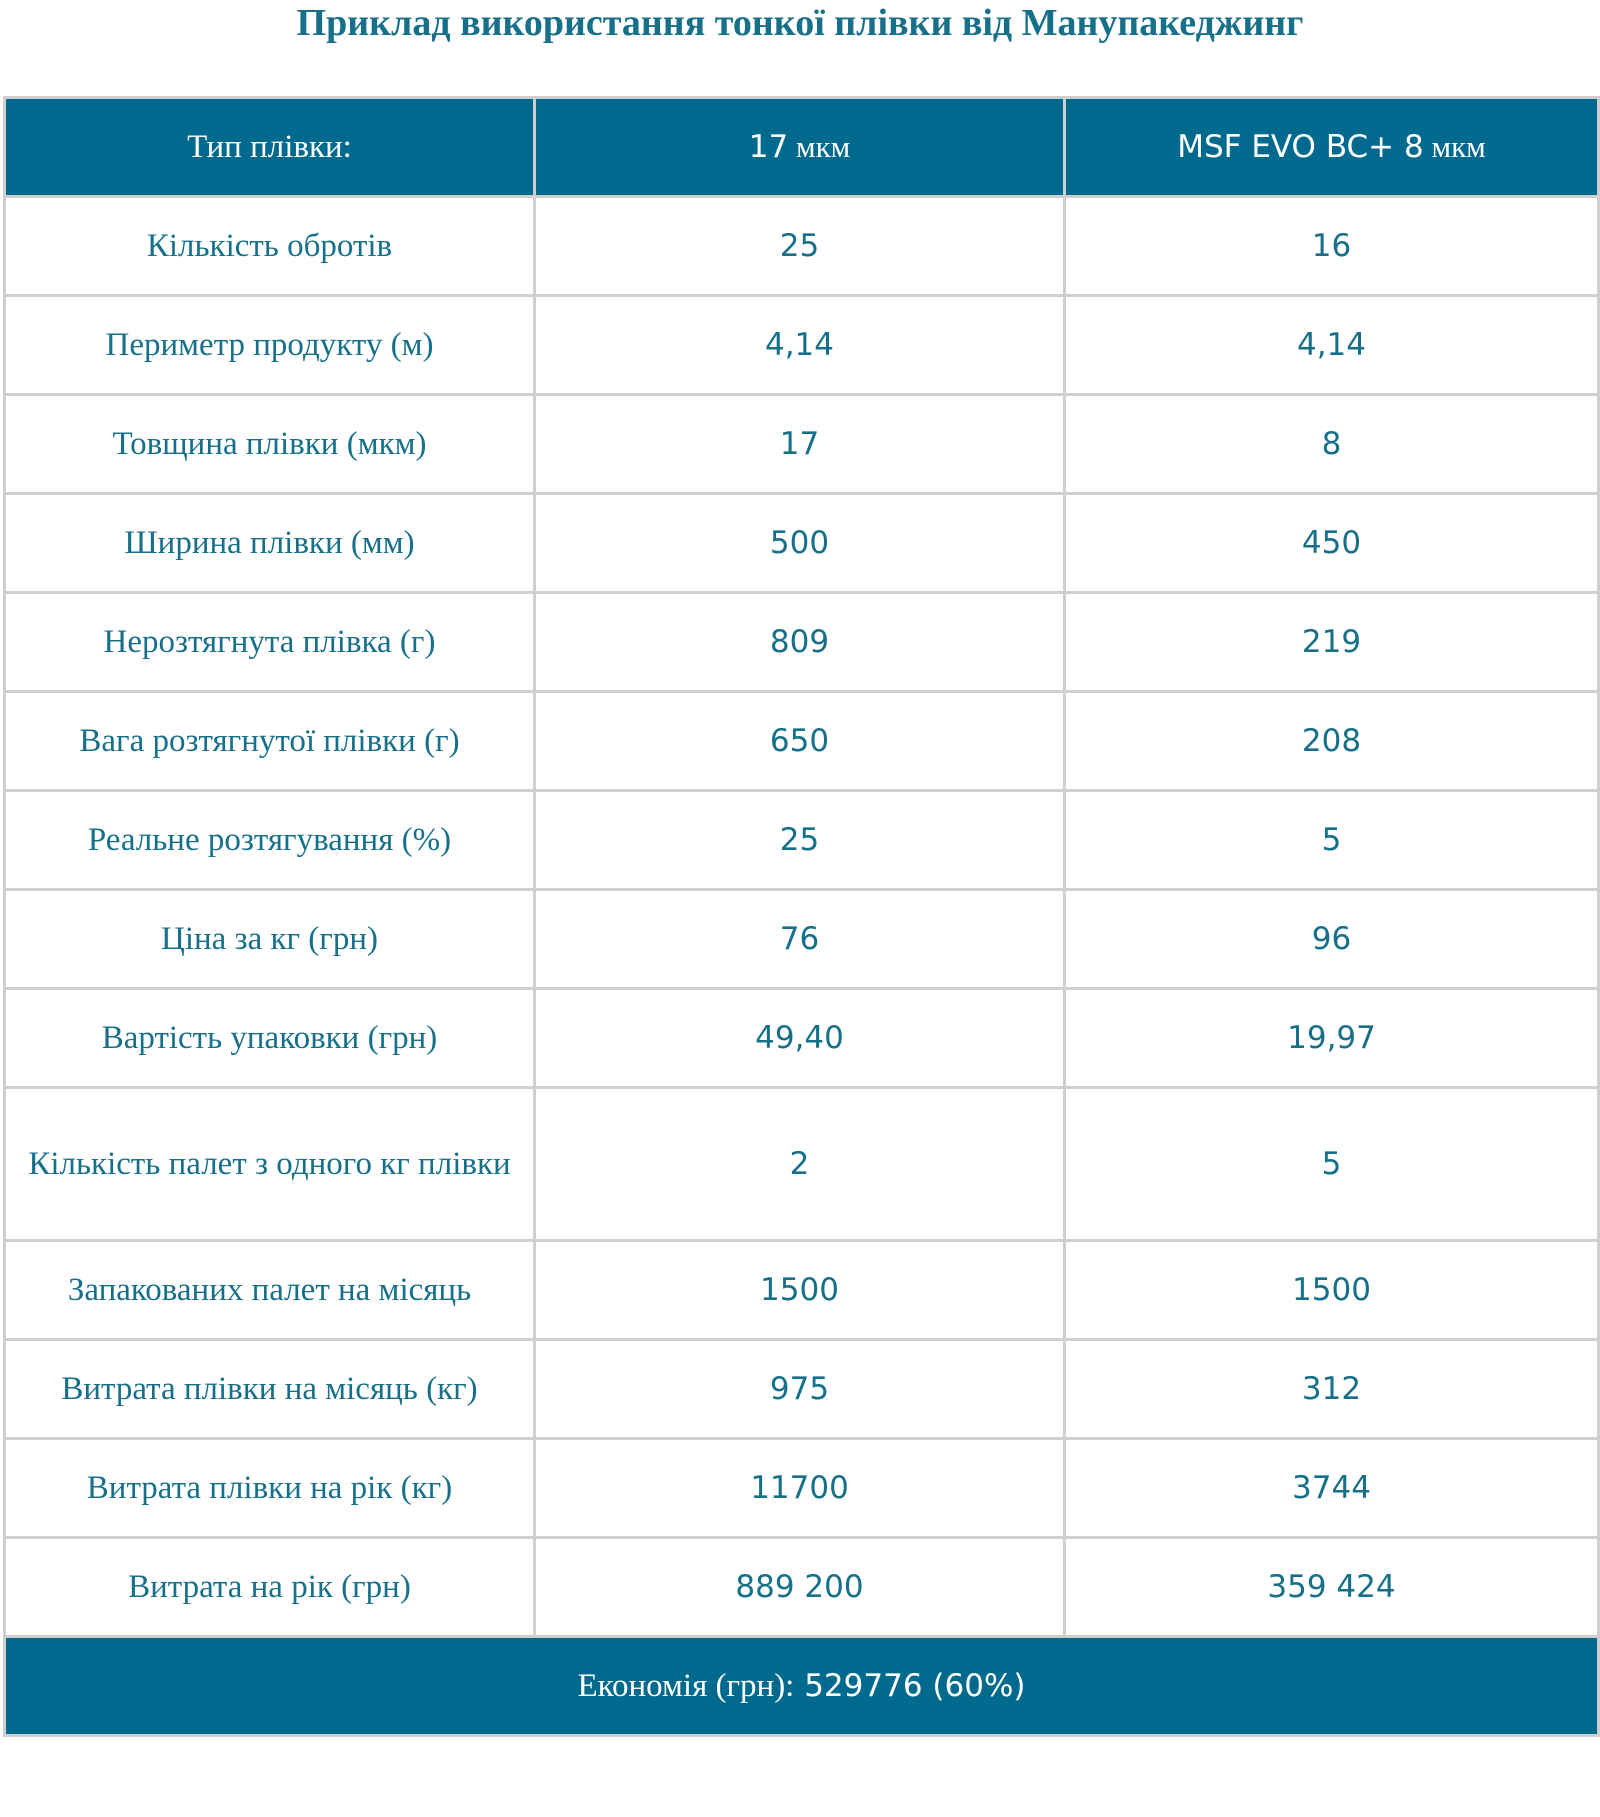 This screenshot has height=1817, width=1600. What do you see at coordinates (269, 1290) in the screenshot?
I see `row-label: Запакованих палет на місяць` at bounding box center [269, 1290].